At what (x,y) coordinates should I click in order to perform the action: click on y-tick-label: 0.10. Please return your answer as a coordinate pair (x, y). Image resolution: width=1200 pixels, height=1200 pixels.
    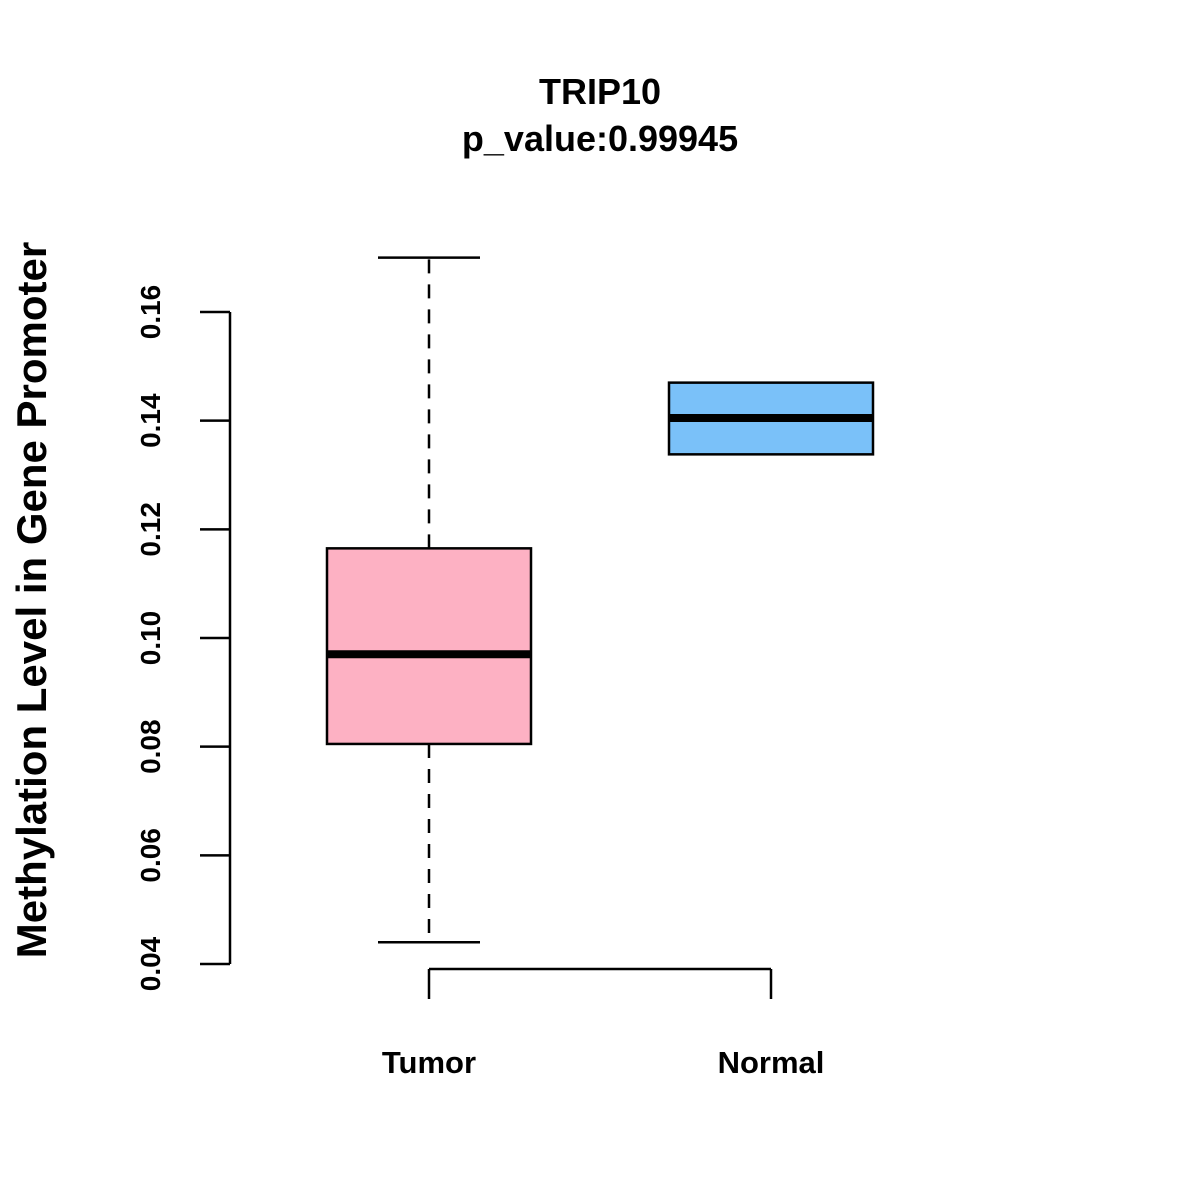
    Looking at the image, I should click on (150, 638).